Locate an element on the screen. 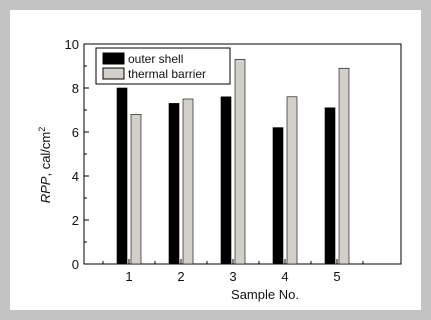  x-tick-label: 1 is located at coordinates (128, 276).